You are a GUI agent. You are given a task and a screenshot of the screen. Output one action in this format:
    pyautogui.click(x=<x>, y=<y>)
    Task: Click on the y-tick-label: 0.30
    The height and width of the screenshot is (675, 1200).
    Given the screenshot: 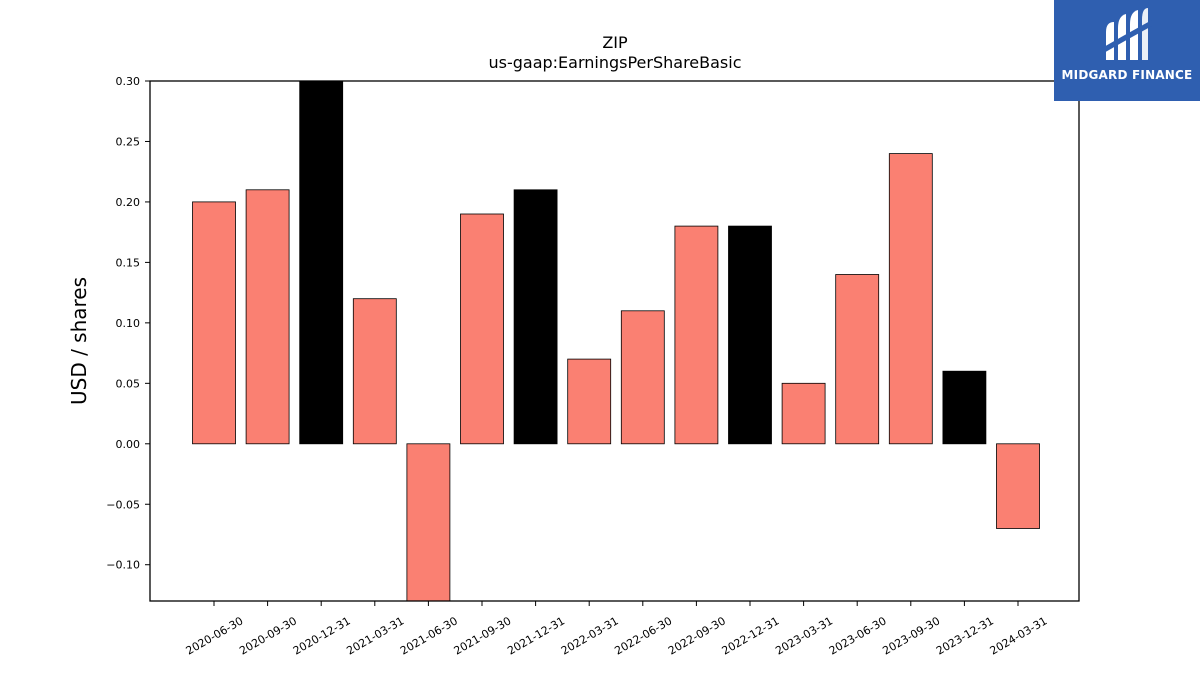 What is the action you would take?
    pyautogui.click(x=128, y=81)
    